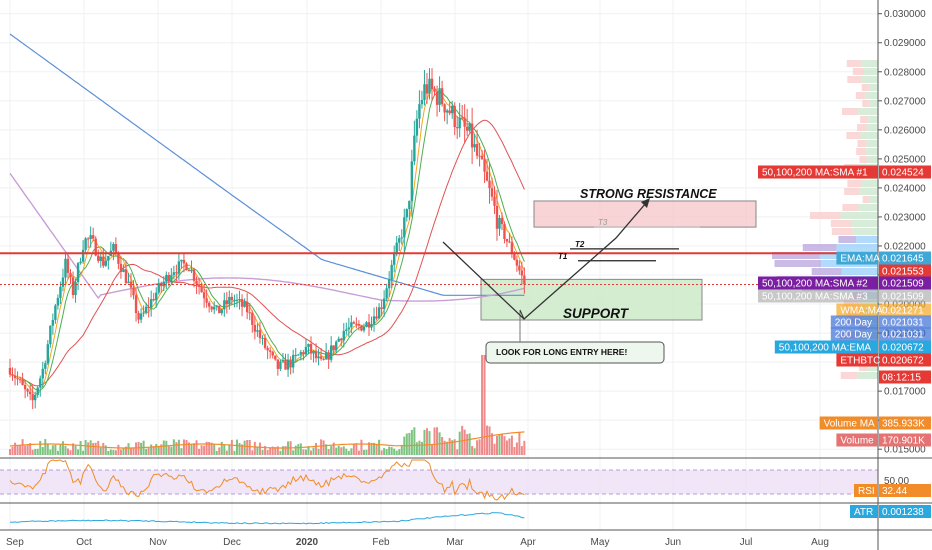 The image size is (932, 550). Describe the element at coordinates (854, 322) in the screenshot. I see `price-tag-6-label-box` at that location.